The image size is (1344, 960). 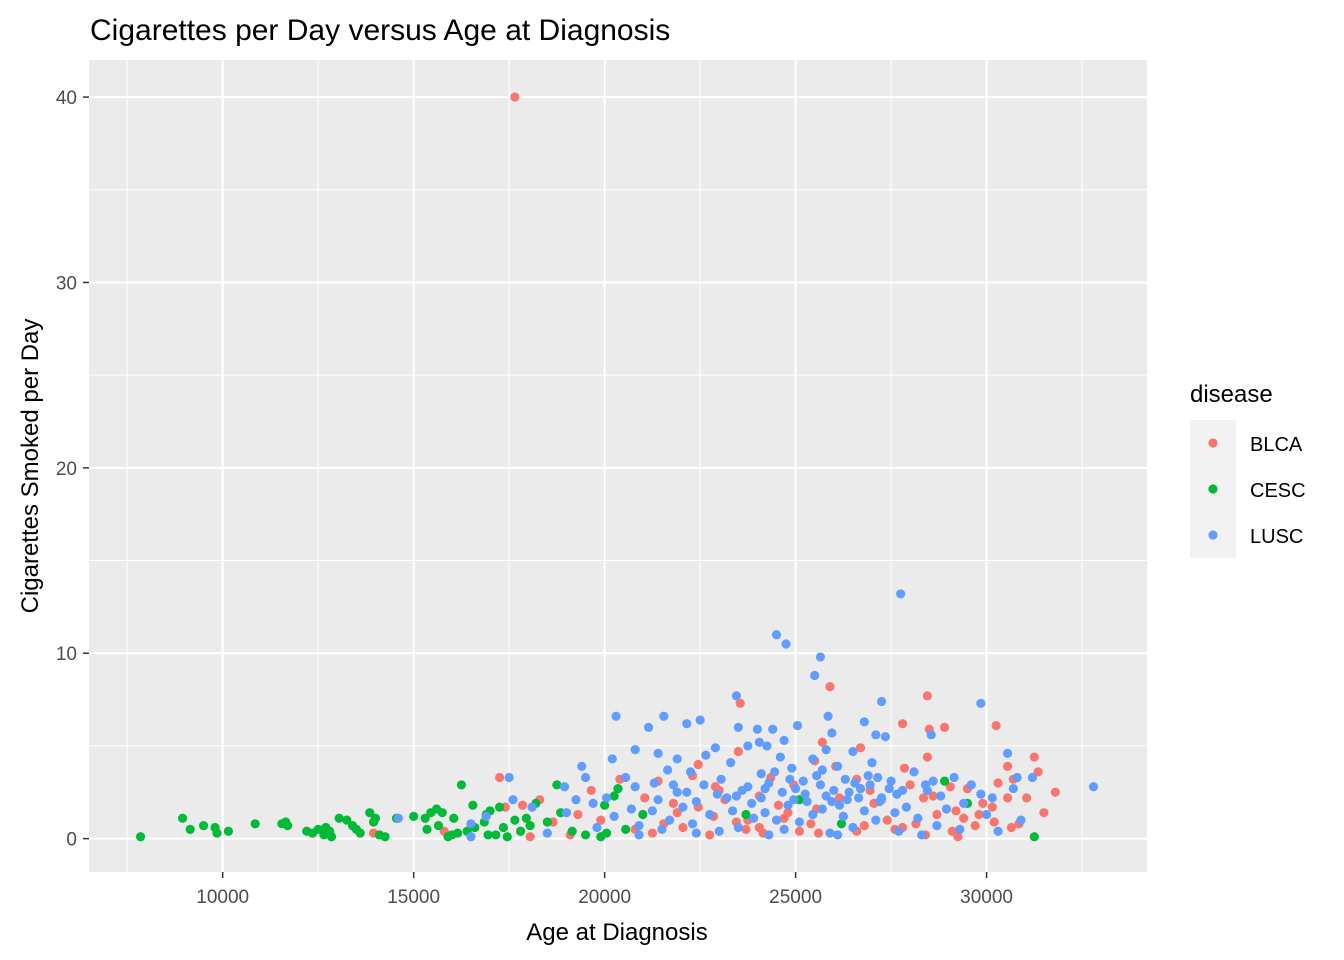 I want to click on legend: disease BLCA CESC LUSC, so click(x=1248, y=469).